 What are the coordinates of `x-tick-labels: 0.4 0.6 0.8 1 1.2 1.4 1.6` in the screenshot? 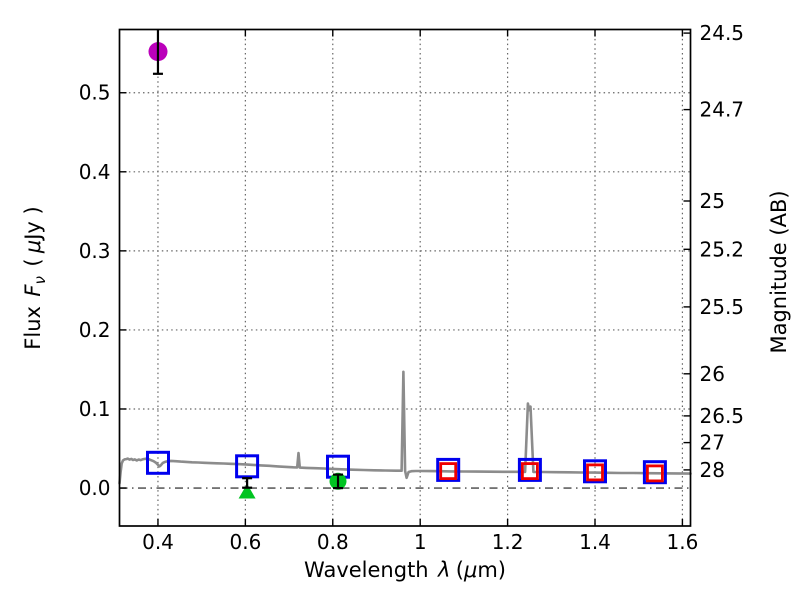 It's located at (420, 542).